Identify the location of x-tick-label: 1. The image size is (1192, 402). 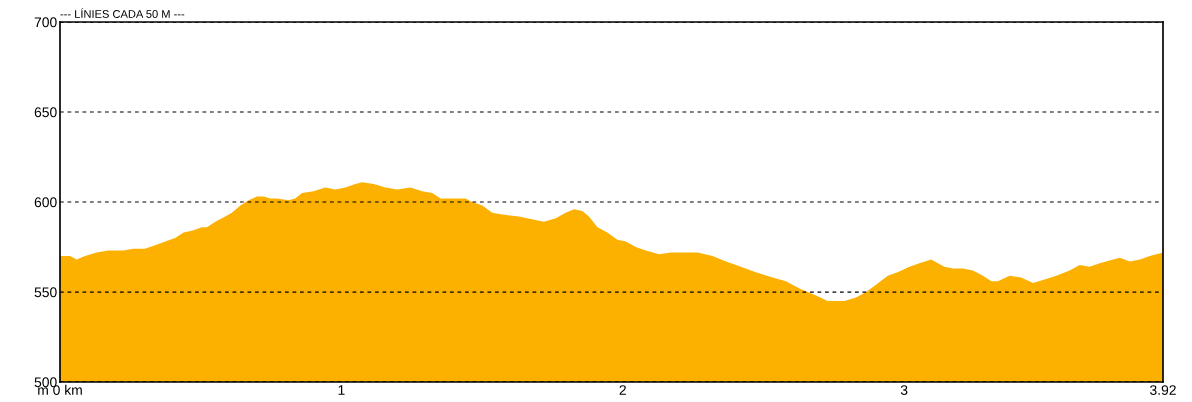
(341, 390).